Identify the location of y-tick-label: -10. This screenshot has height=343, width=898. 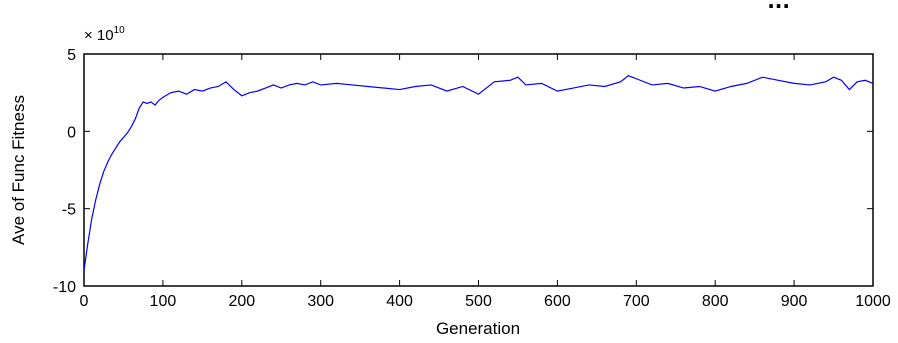
(64, 287).